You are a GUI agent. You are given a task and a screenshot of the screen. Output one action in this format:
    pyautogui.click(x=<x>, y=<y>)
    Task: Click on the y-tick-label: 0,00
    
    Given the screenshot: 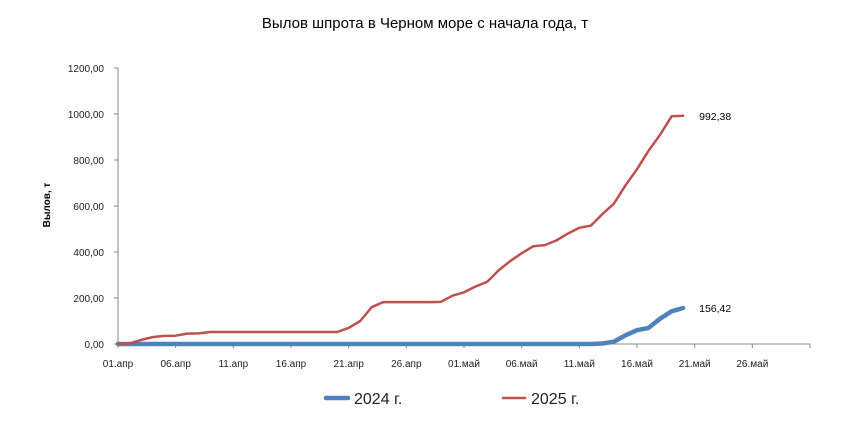 What is the action you would take?
    pyautogui.click(x=95, y=345)
    